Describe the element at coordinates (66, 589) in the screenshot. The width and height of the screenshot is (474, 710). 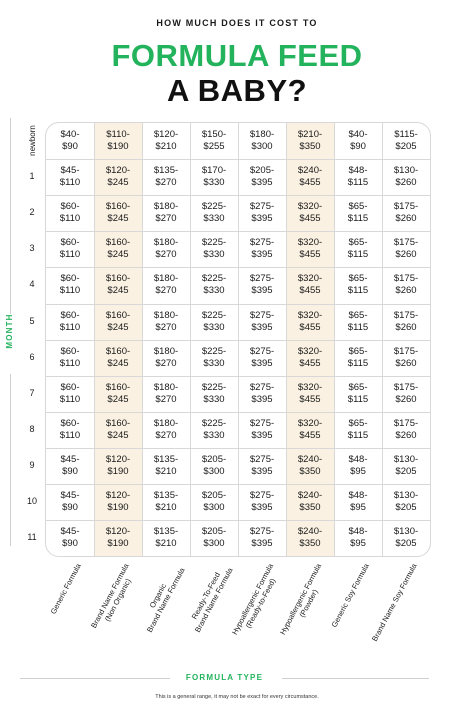
I see `column-label-text: Generic Formula` at that location.